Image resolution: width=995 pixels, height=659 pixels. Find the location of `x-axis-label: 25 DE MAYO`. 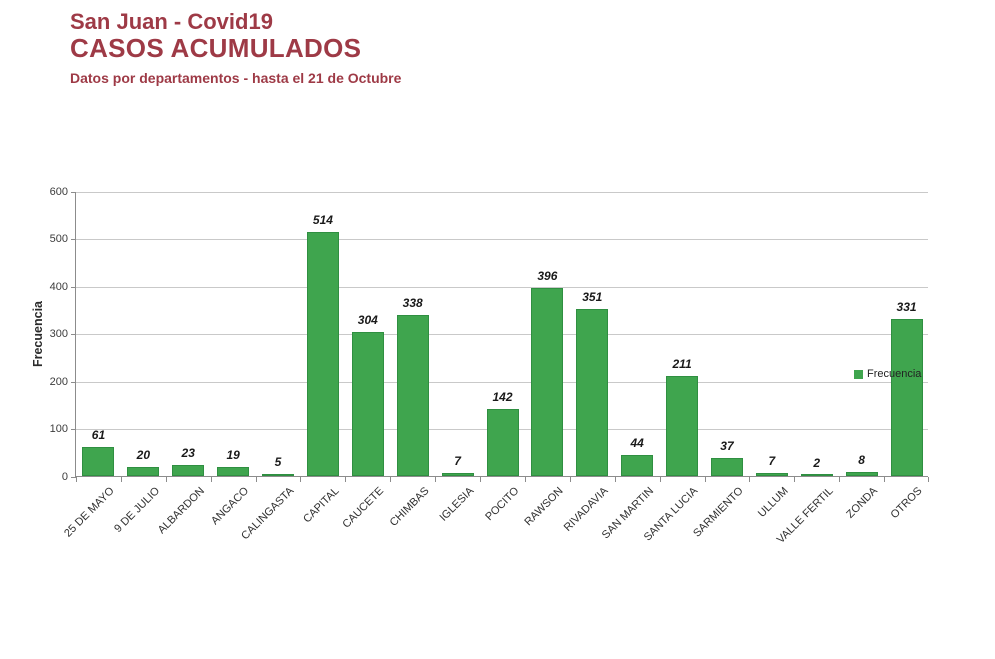

x-axis-label: 25 DE MAYO is located at coordinates (89, 512).